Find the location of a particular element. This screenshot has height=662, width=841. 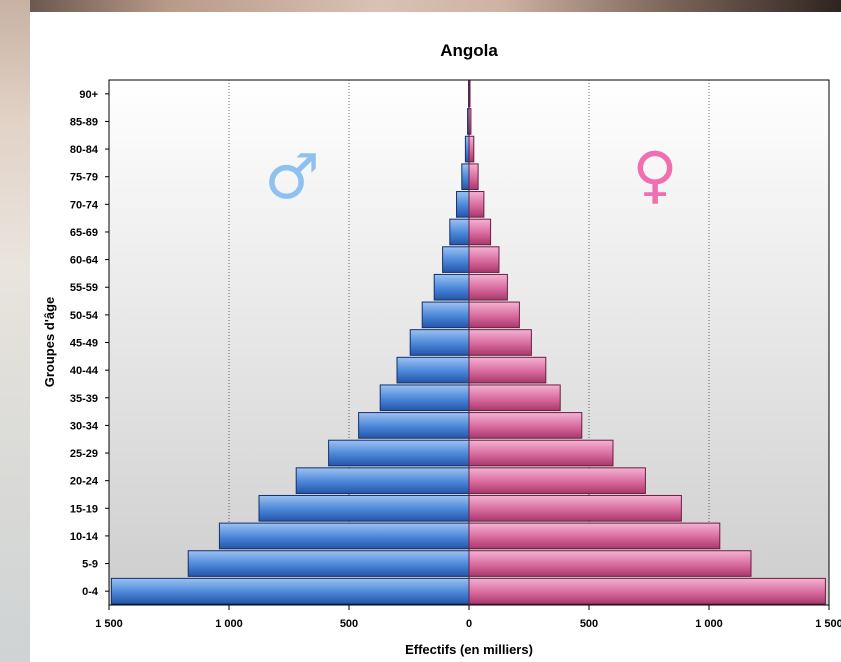

y-tick-label: 40-44 is located at coordinates (84, 371).